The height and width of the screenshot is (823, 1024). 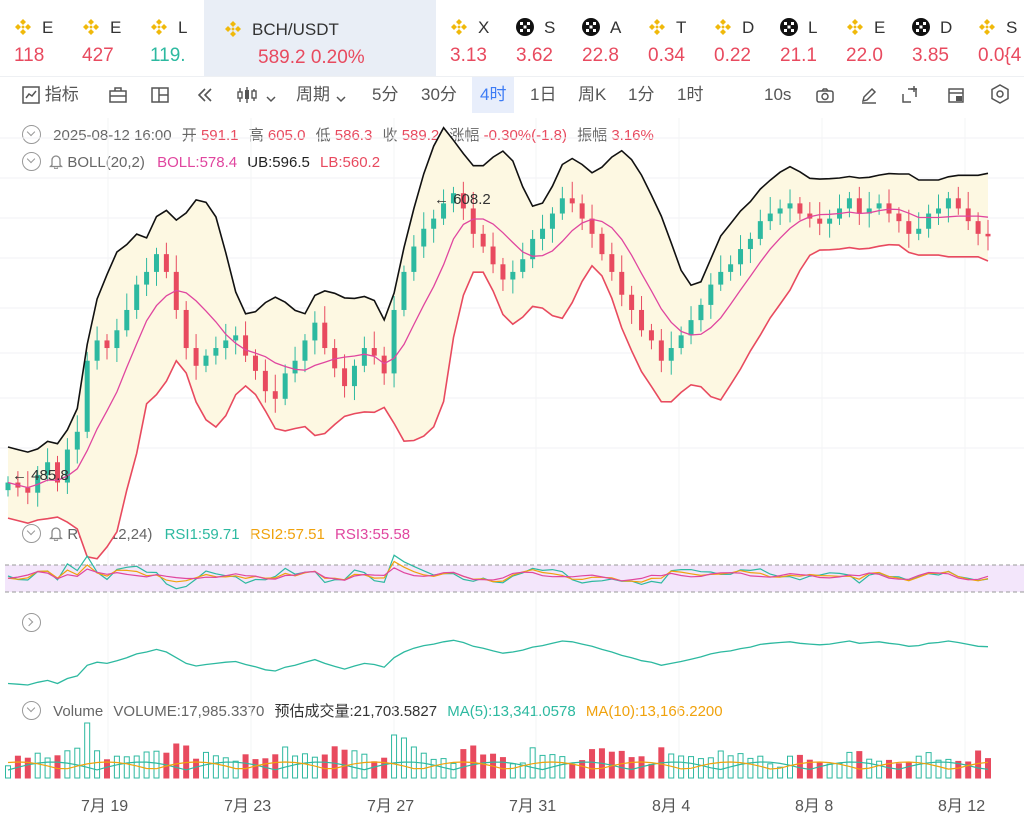 I want to click on chart-type-dropdown, so click(x=256, y=95).